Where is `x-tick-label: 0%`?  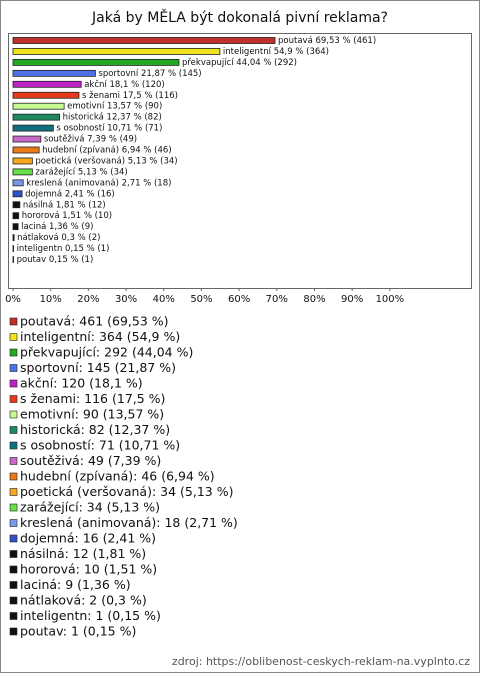
x-tick-label: 0% is located at coordinates (13, 299).